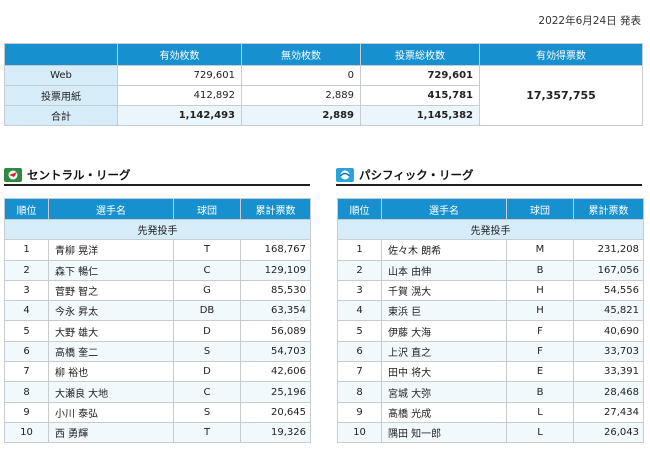 This screenshot has width=650, height=454. I want to click on player-name-cell: 佐々木 朗希, so click(444, 250).